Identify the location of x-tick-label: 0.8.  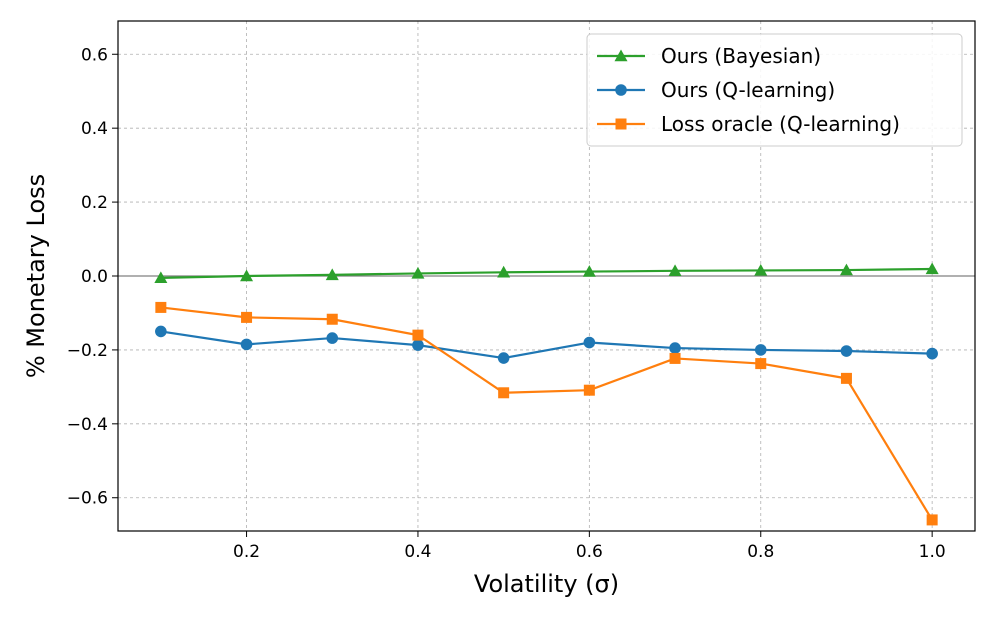
(760, 552).